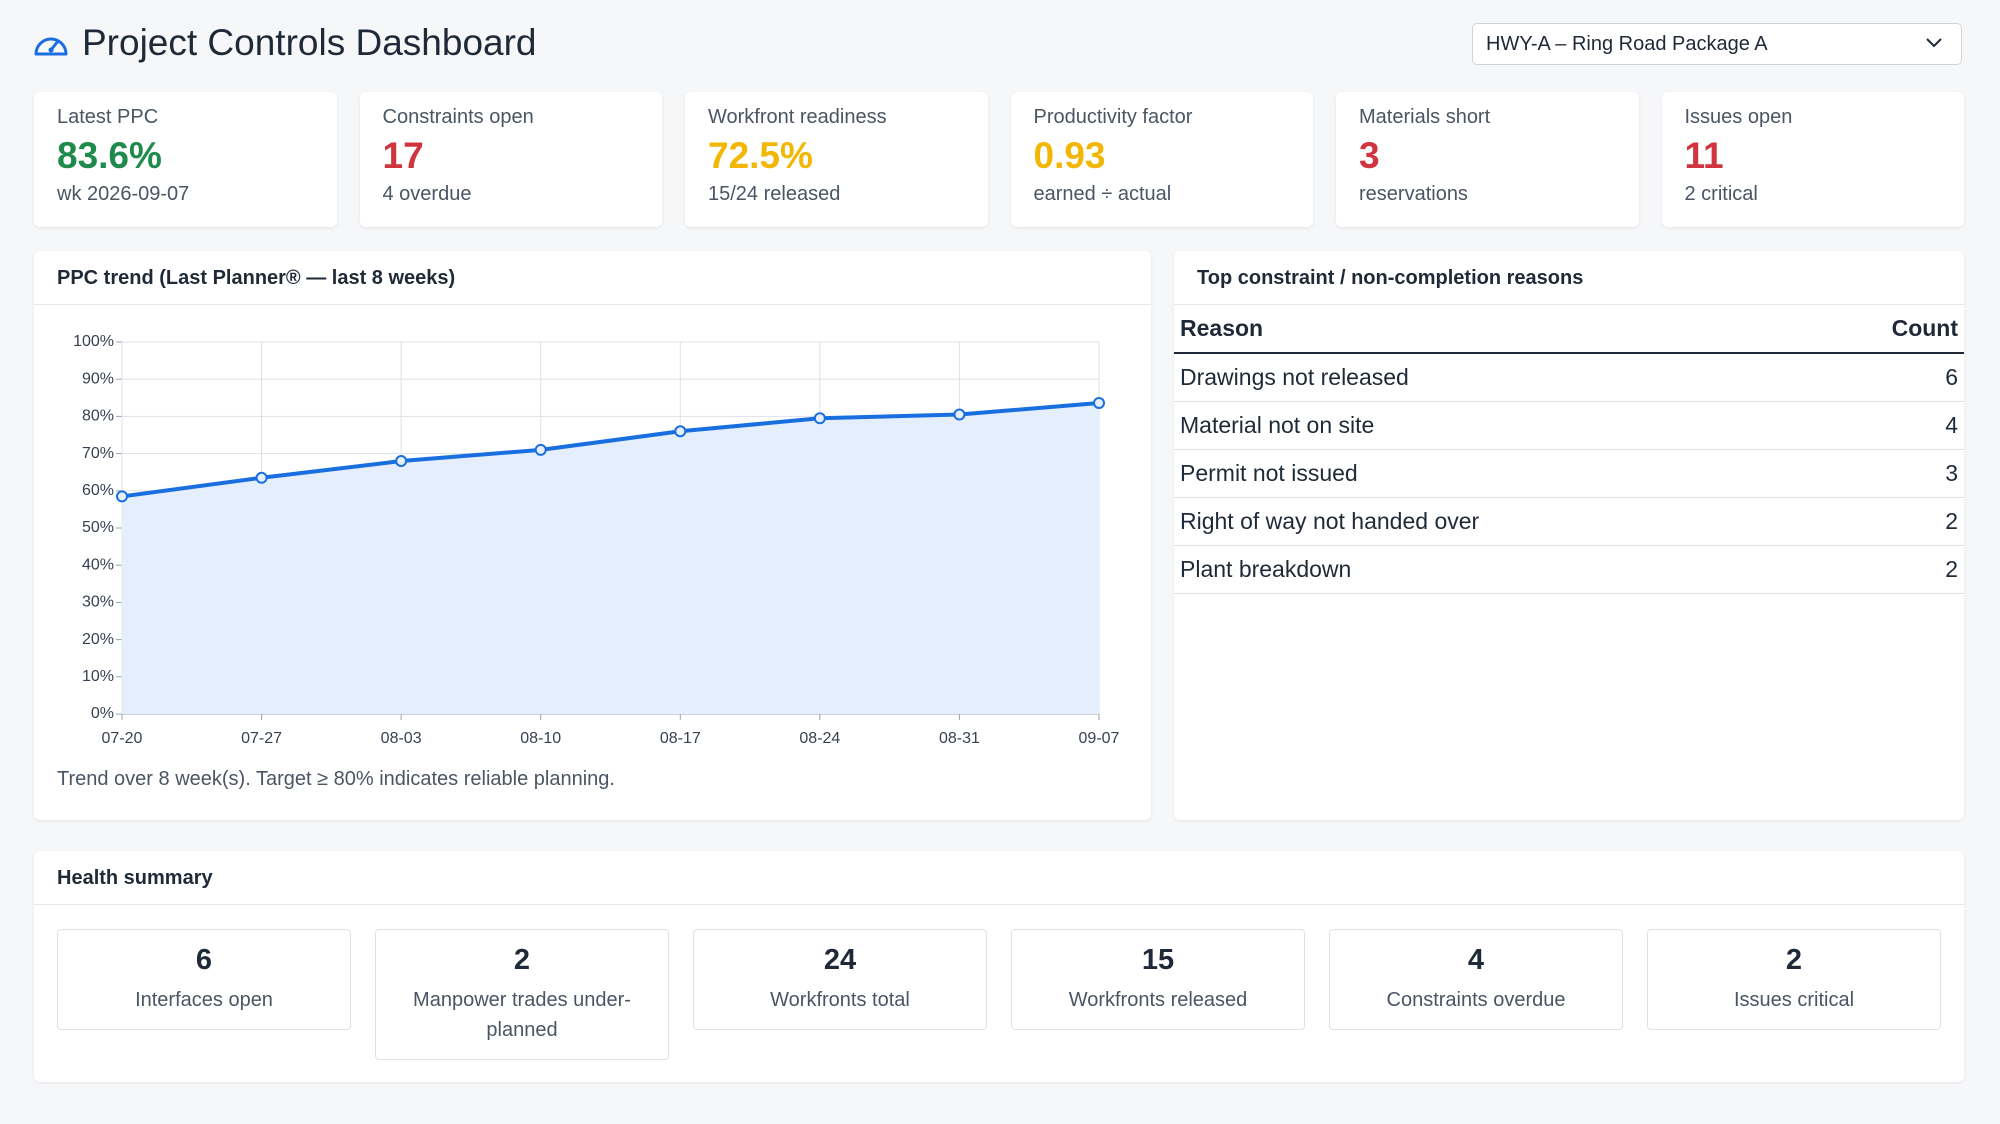 Image resolution: width=2000 pixels, height=1124 pixels. Describe the element at coordinates (840, 960) in the screenshot. I see `health-value: 24` at that location.